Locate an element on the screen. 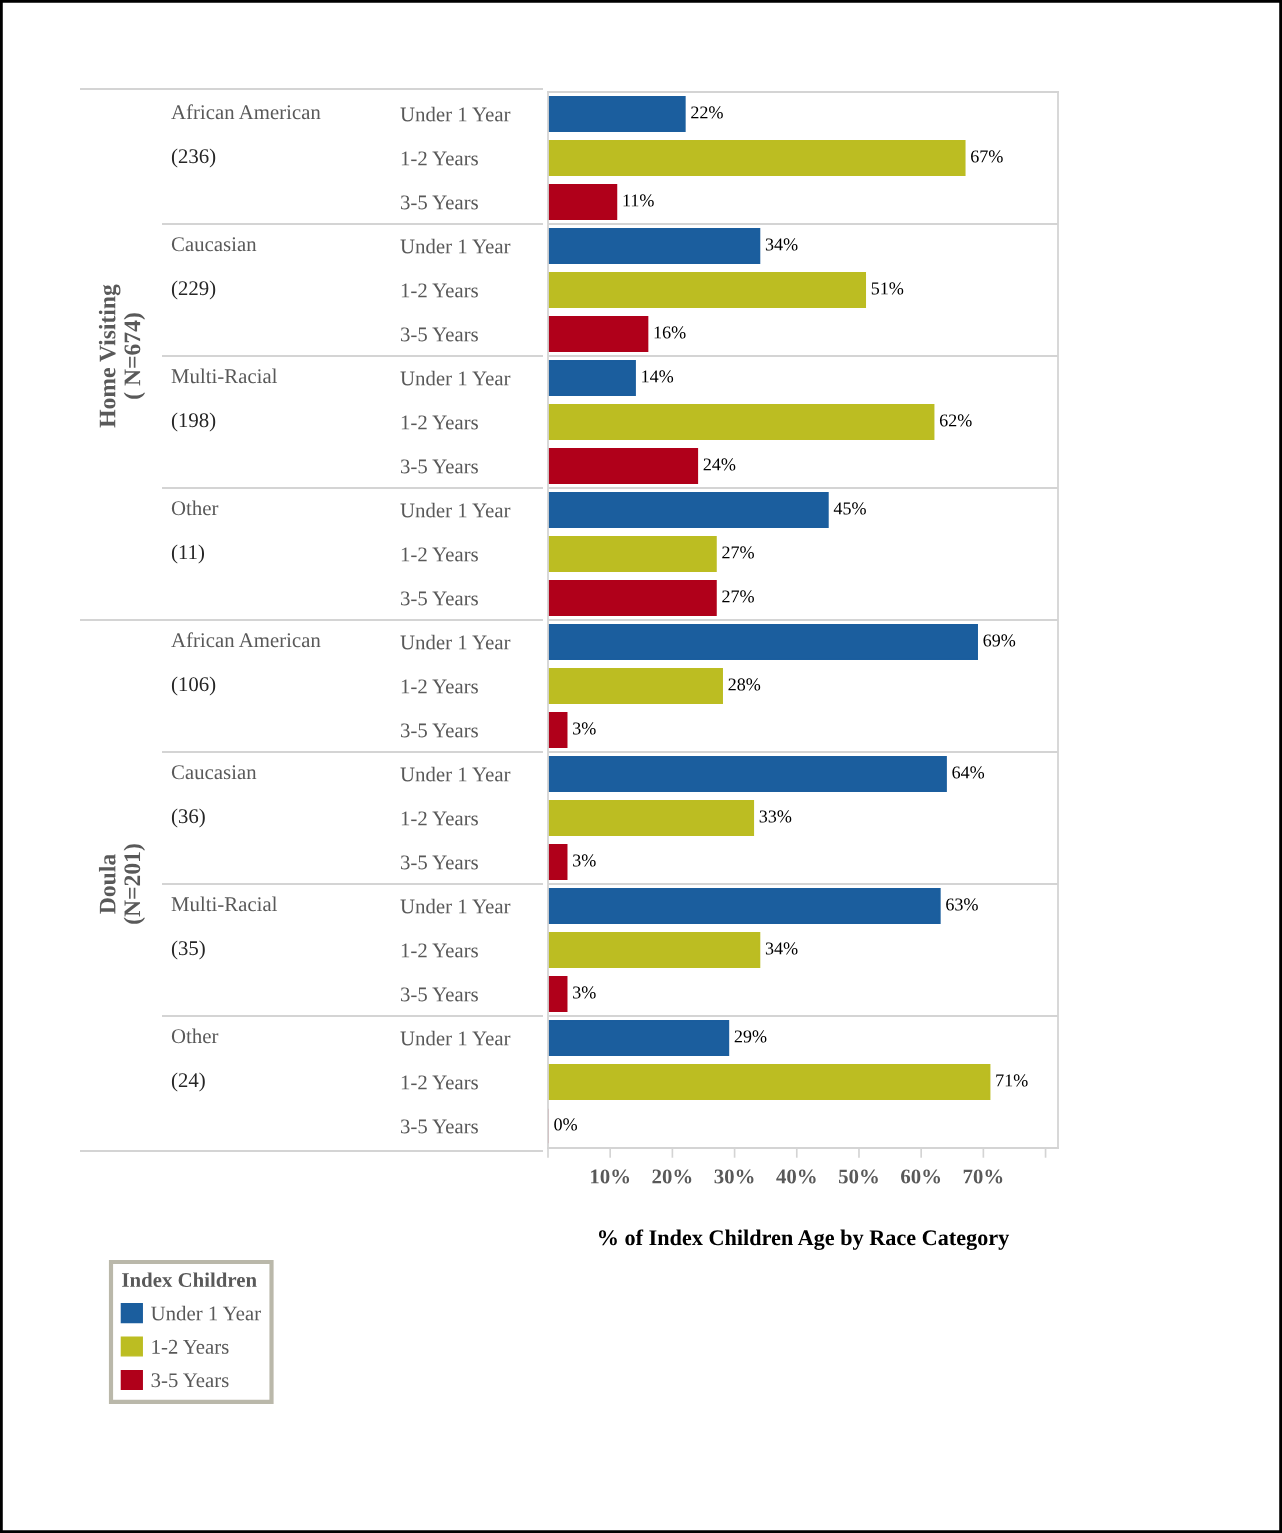 The height and width of the screenshot is (1533, 1282). data-label: 11% is located at coordinates (638, 200).